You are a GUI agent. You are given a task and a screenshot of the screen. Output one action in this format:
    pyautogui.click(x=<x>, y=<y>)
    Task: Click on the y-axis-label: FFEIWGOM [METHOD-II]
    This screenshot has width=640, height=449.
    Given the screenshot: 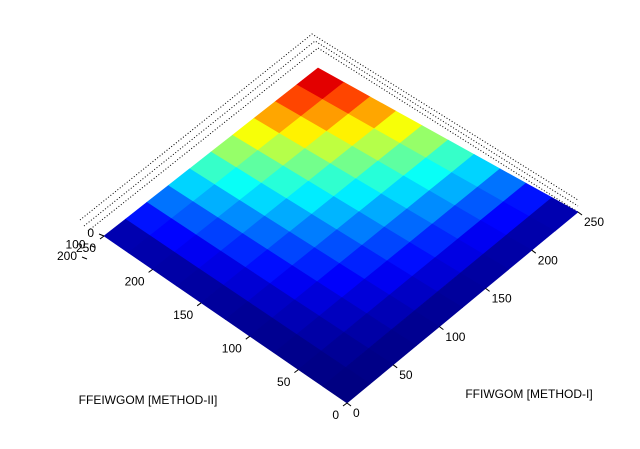 What is the action you would take?
    pyautogui.click(x=148, y=400)
    